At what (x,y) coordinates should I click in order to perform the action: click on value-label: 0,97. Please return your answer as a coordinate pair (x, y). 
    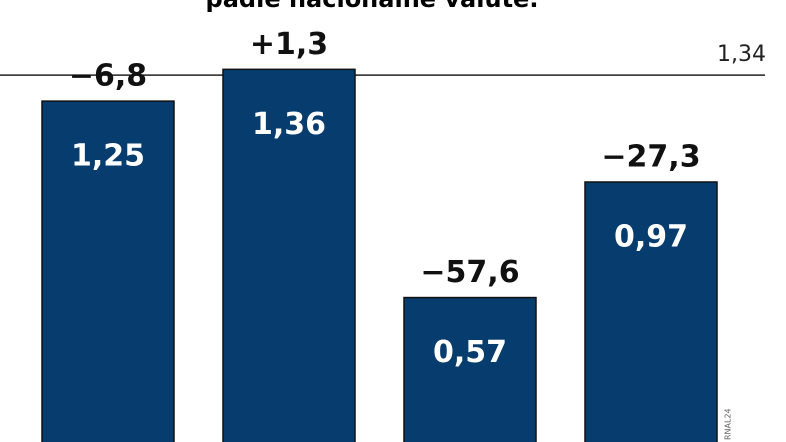
    Looking at the image, I should click on (651, 237).